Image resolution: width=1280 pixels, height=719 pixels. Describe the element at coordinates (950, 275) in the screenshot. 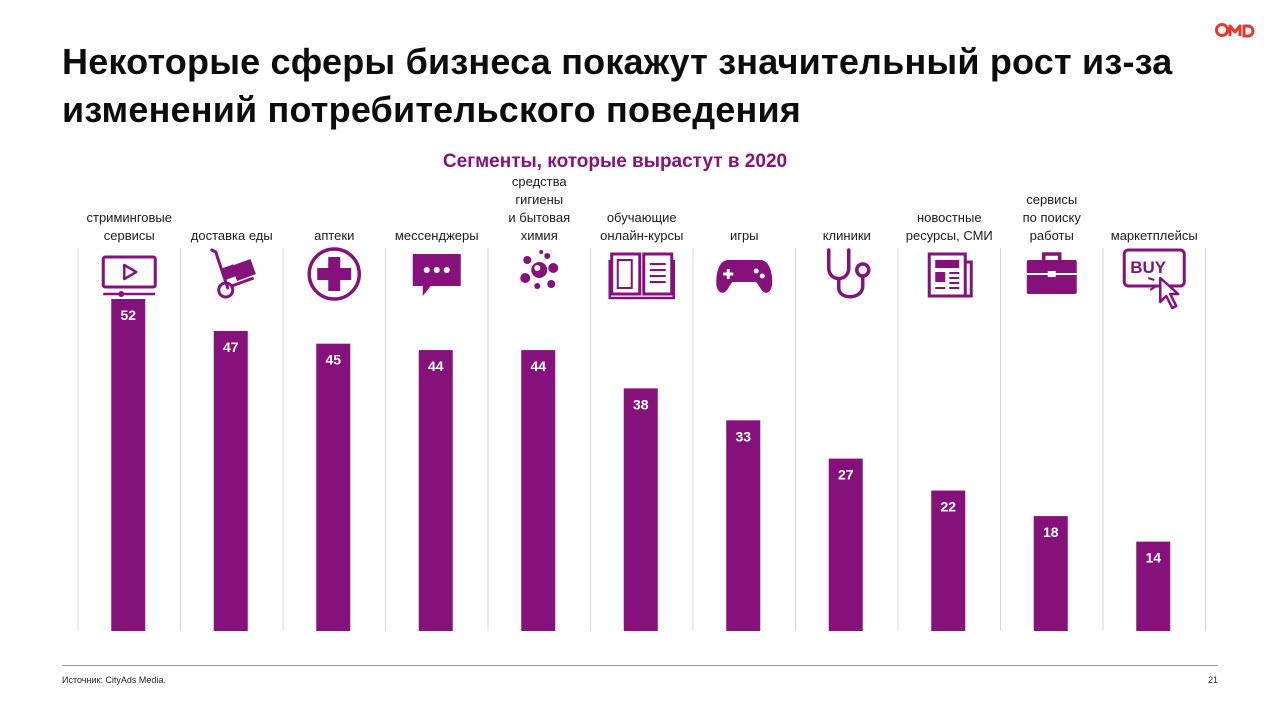

I see `newspaper-icon` at that location.